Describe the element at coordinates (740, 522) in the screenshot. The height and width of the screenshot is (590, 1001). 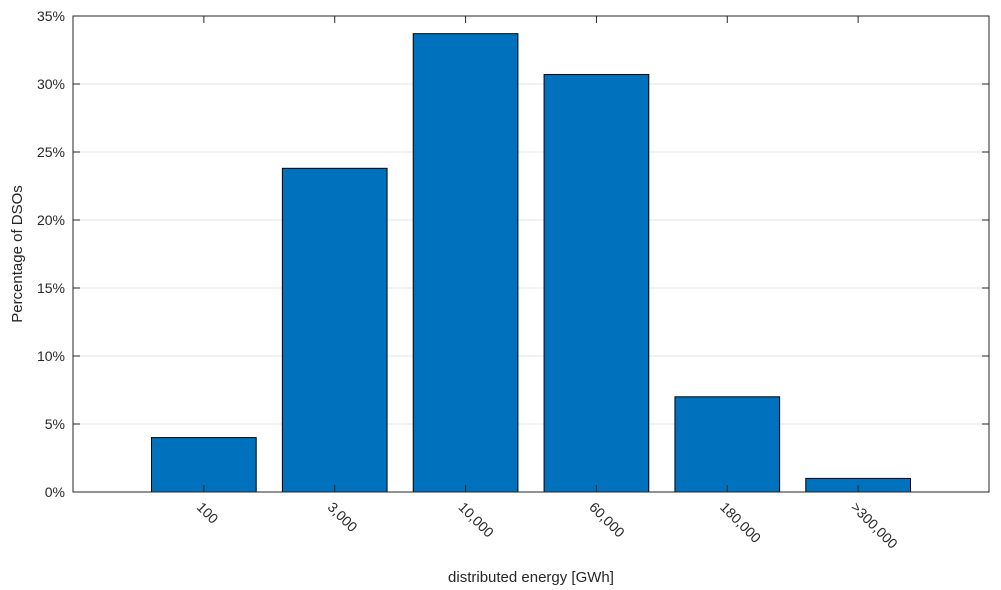
I see `x-tick-label: 180,000` at that location.